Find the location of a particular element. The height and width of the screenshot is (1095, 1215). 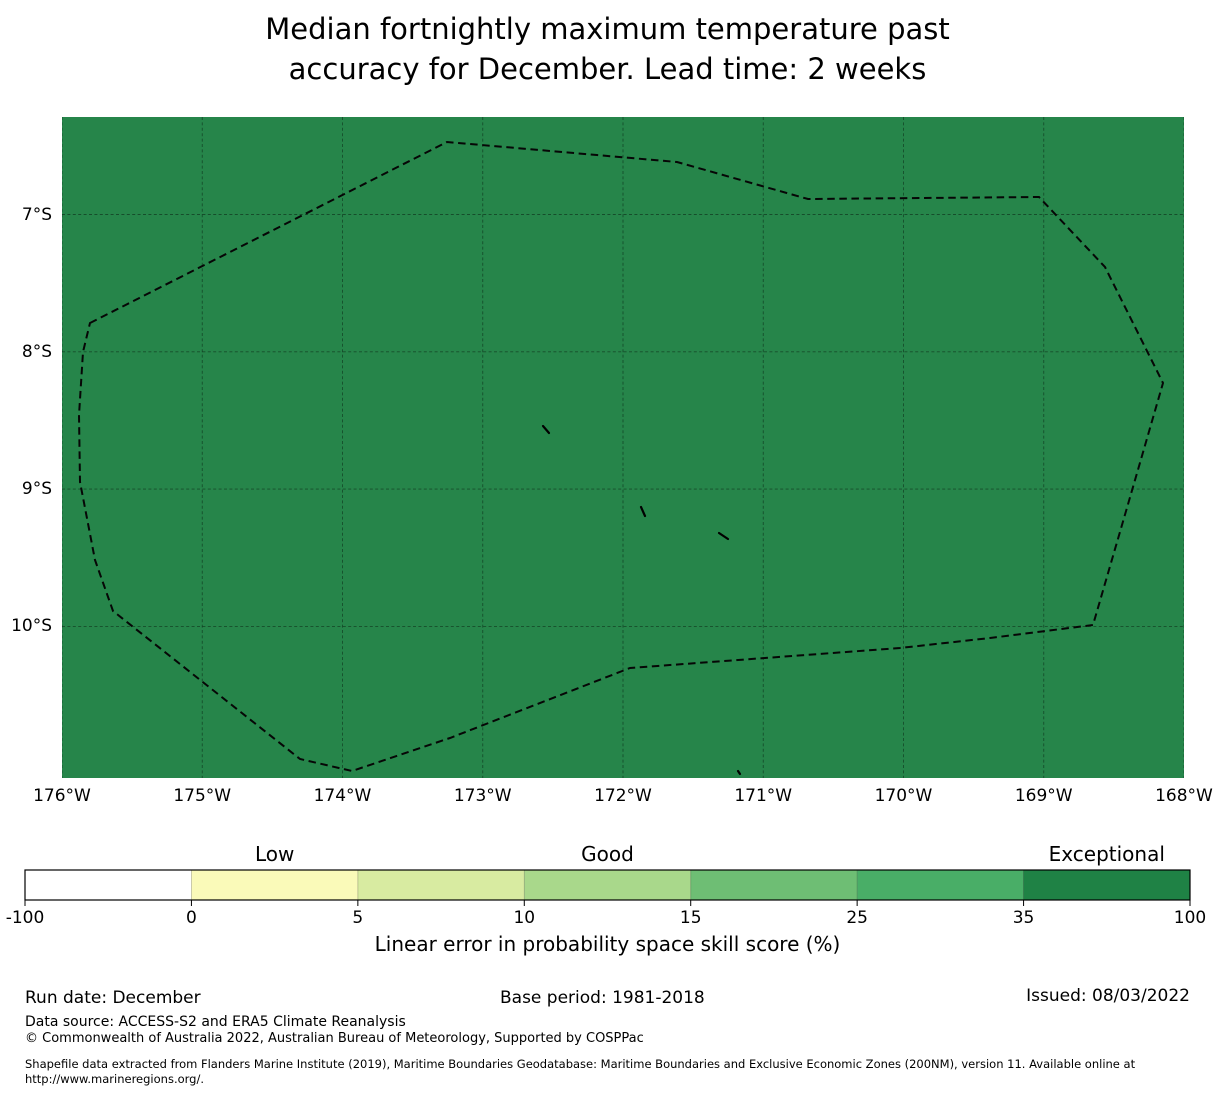

y-tick-label: 7°S is located at coordinates (36, 214).